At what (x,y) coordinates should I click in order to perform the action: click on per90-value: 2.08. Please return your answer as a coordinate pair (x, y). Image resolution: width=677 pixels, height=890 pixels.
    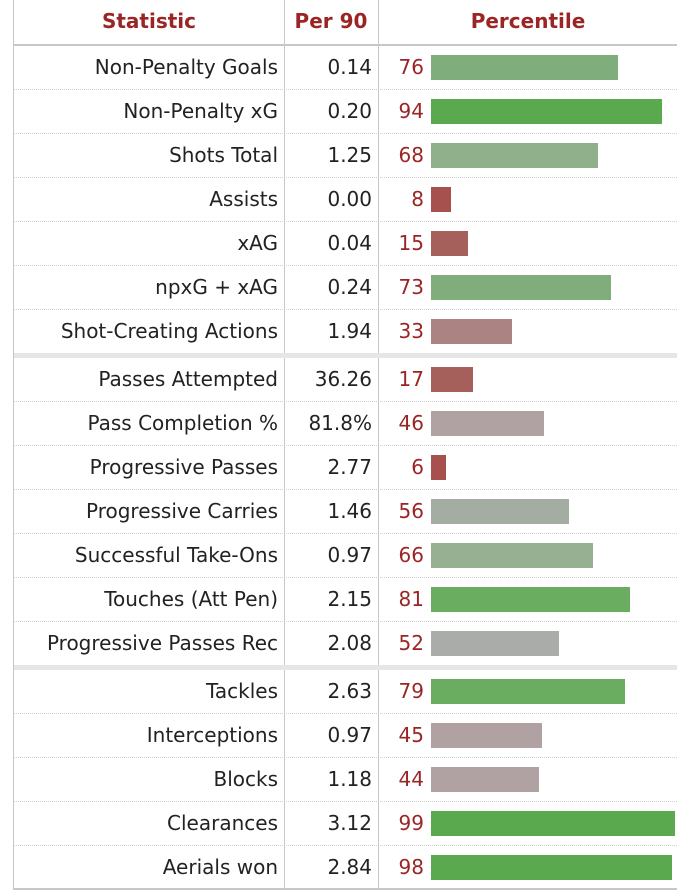
    Looking at the image, I should click on (331, 643).